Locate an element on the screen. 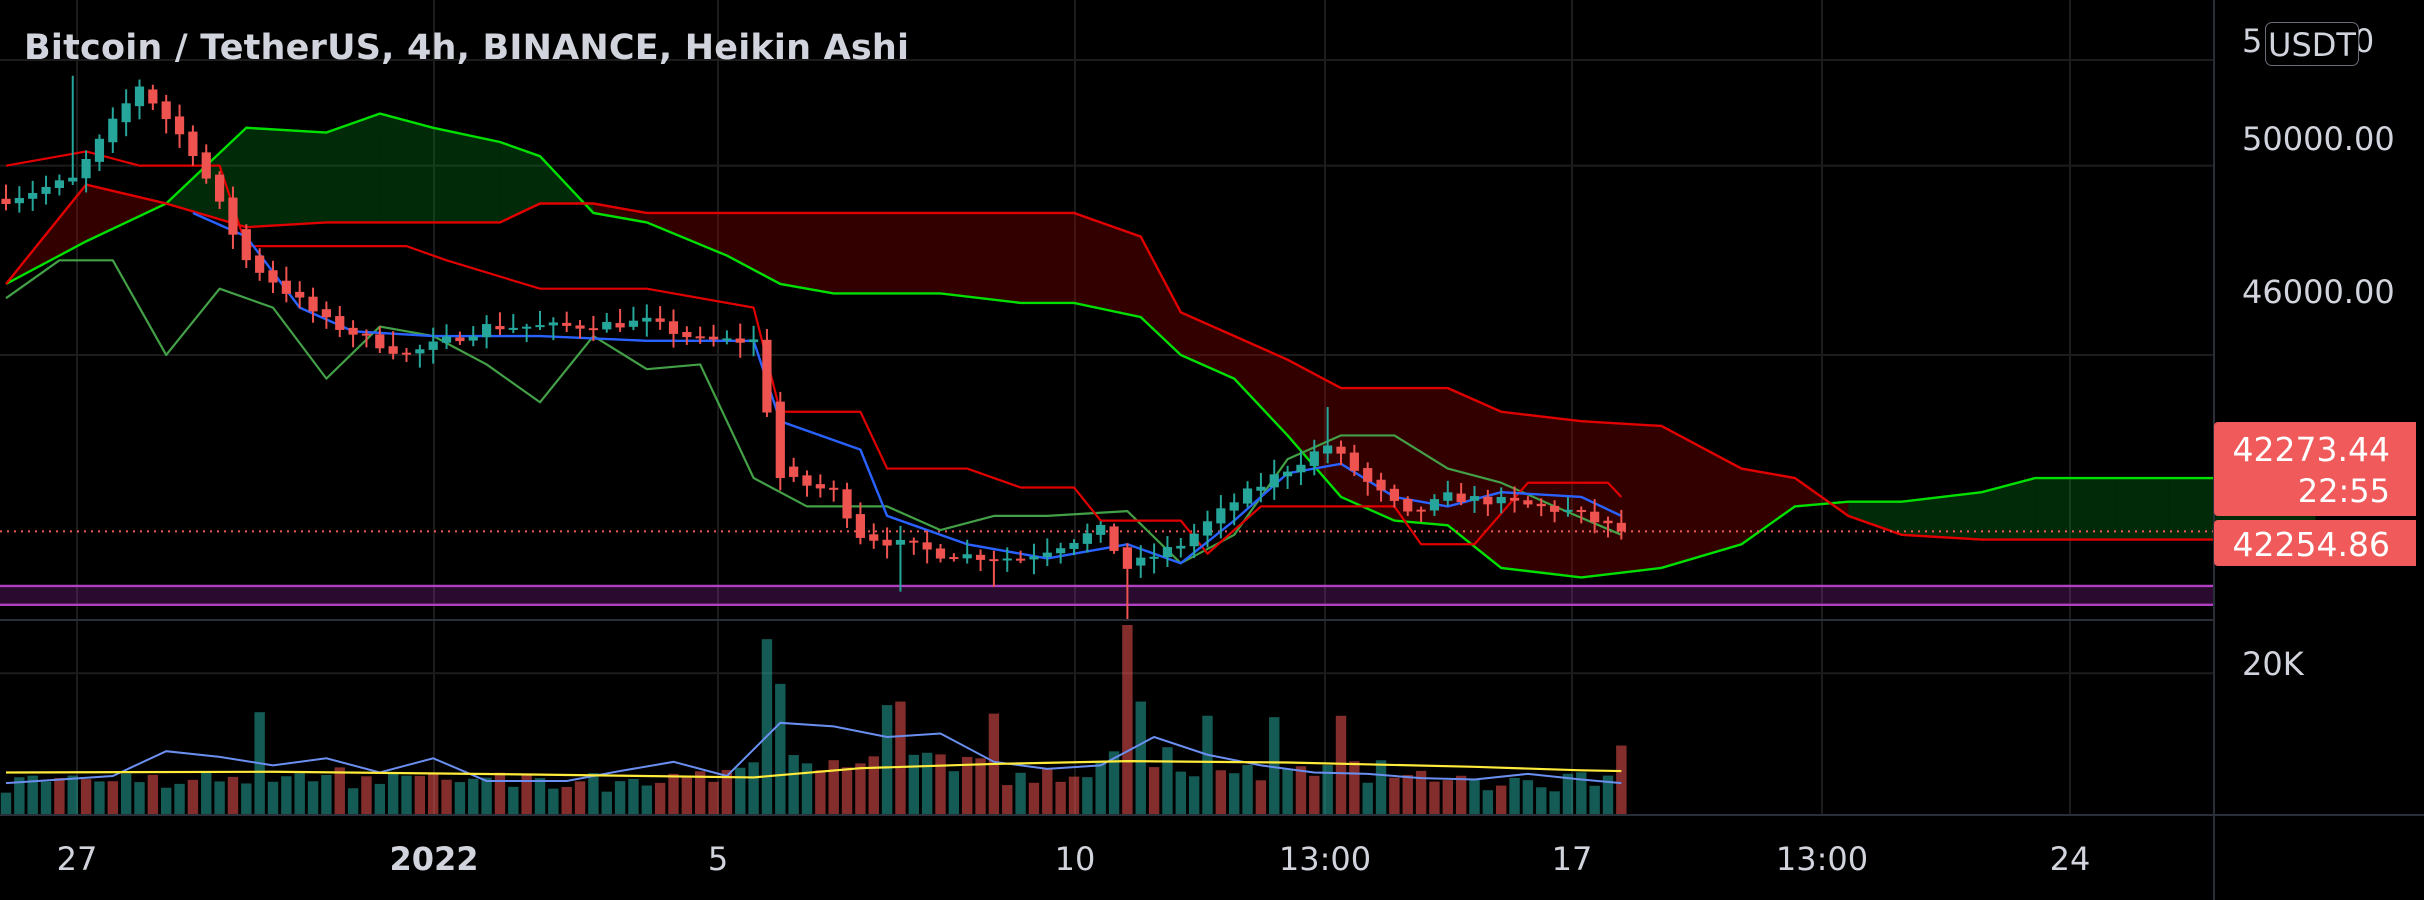 This screenshot has height=900, width=2424. time-label: 17 is located at coordinates (1572, 859).